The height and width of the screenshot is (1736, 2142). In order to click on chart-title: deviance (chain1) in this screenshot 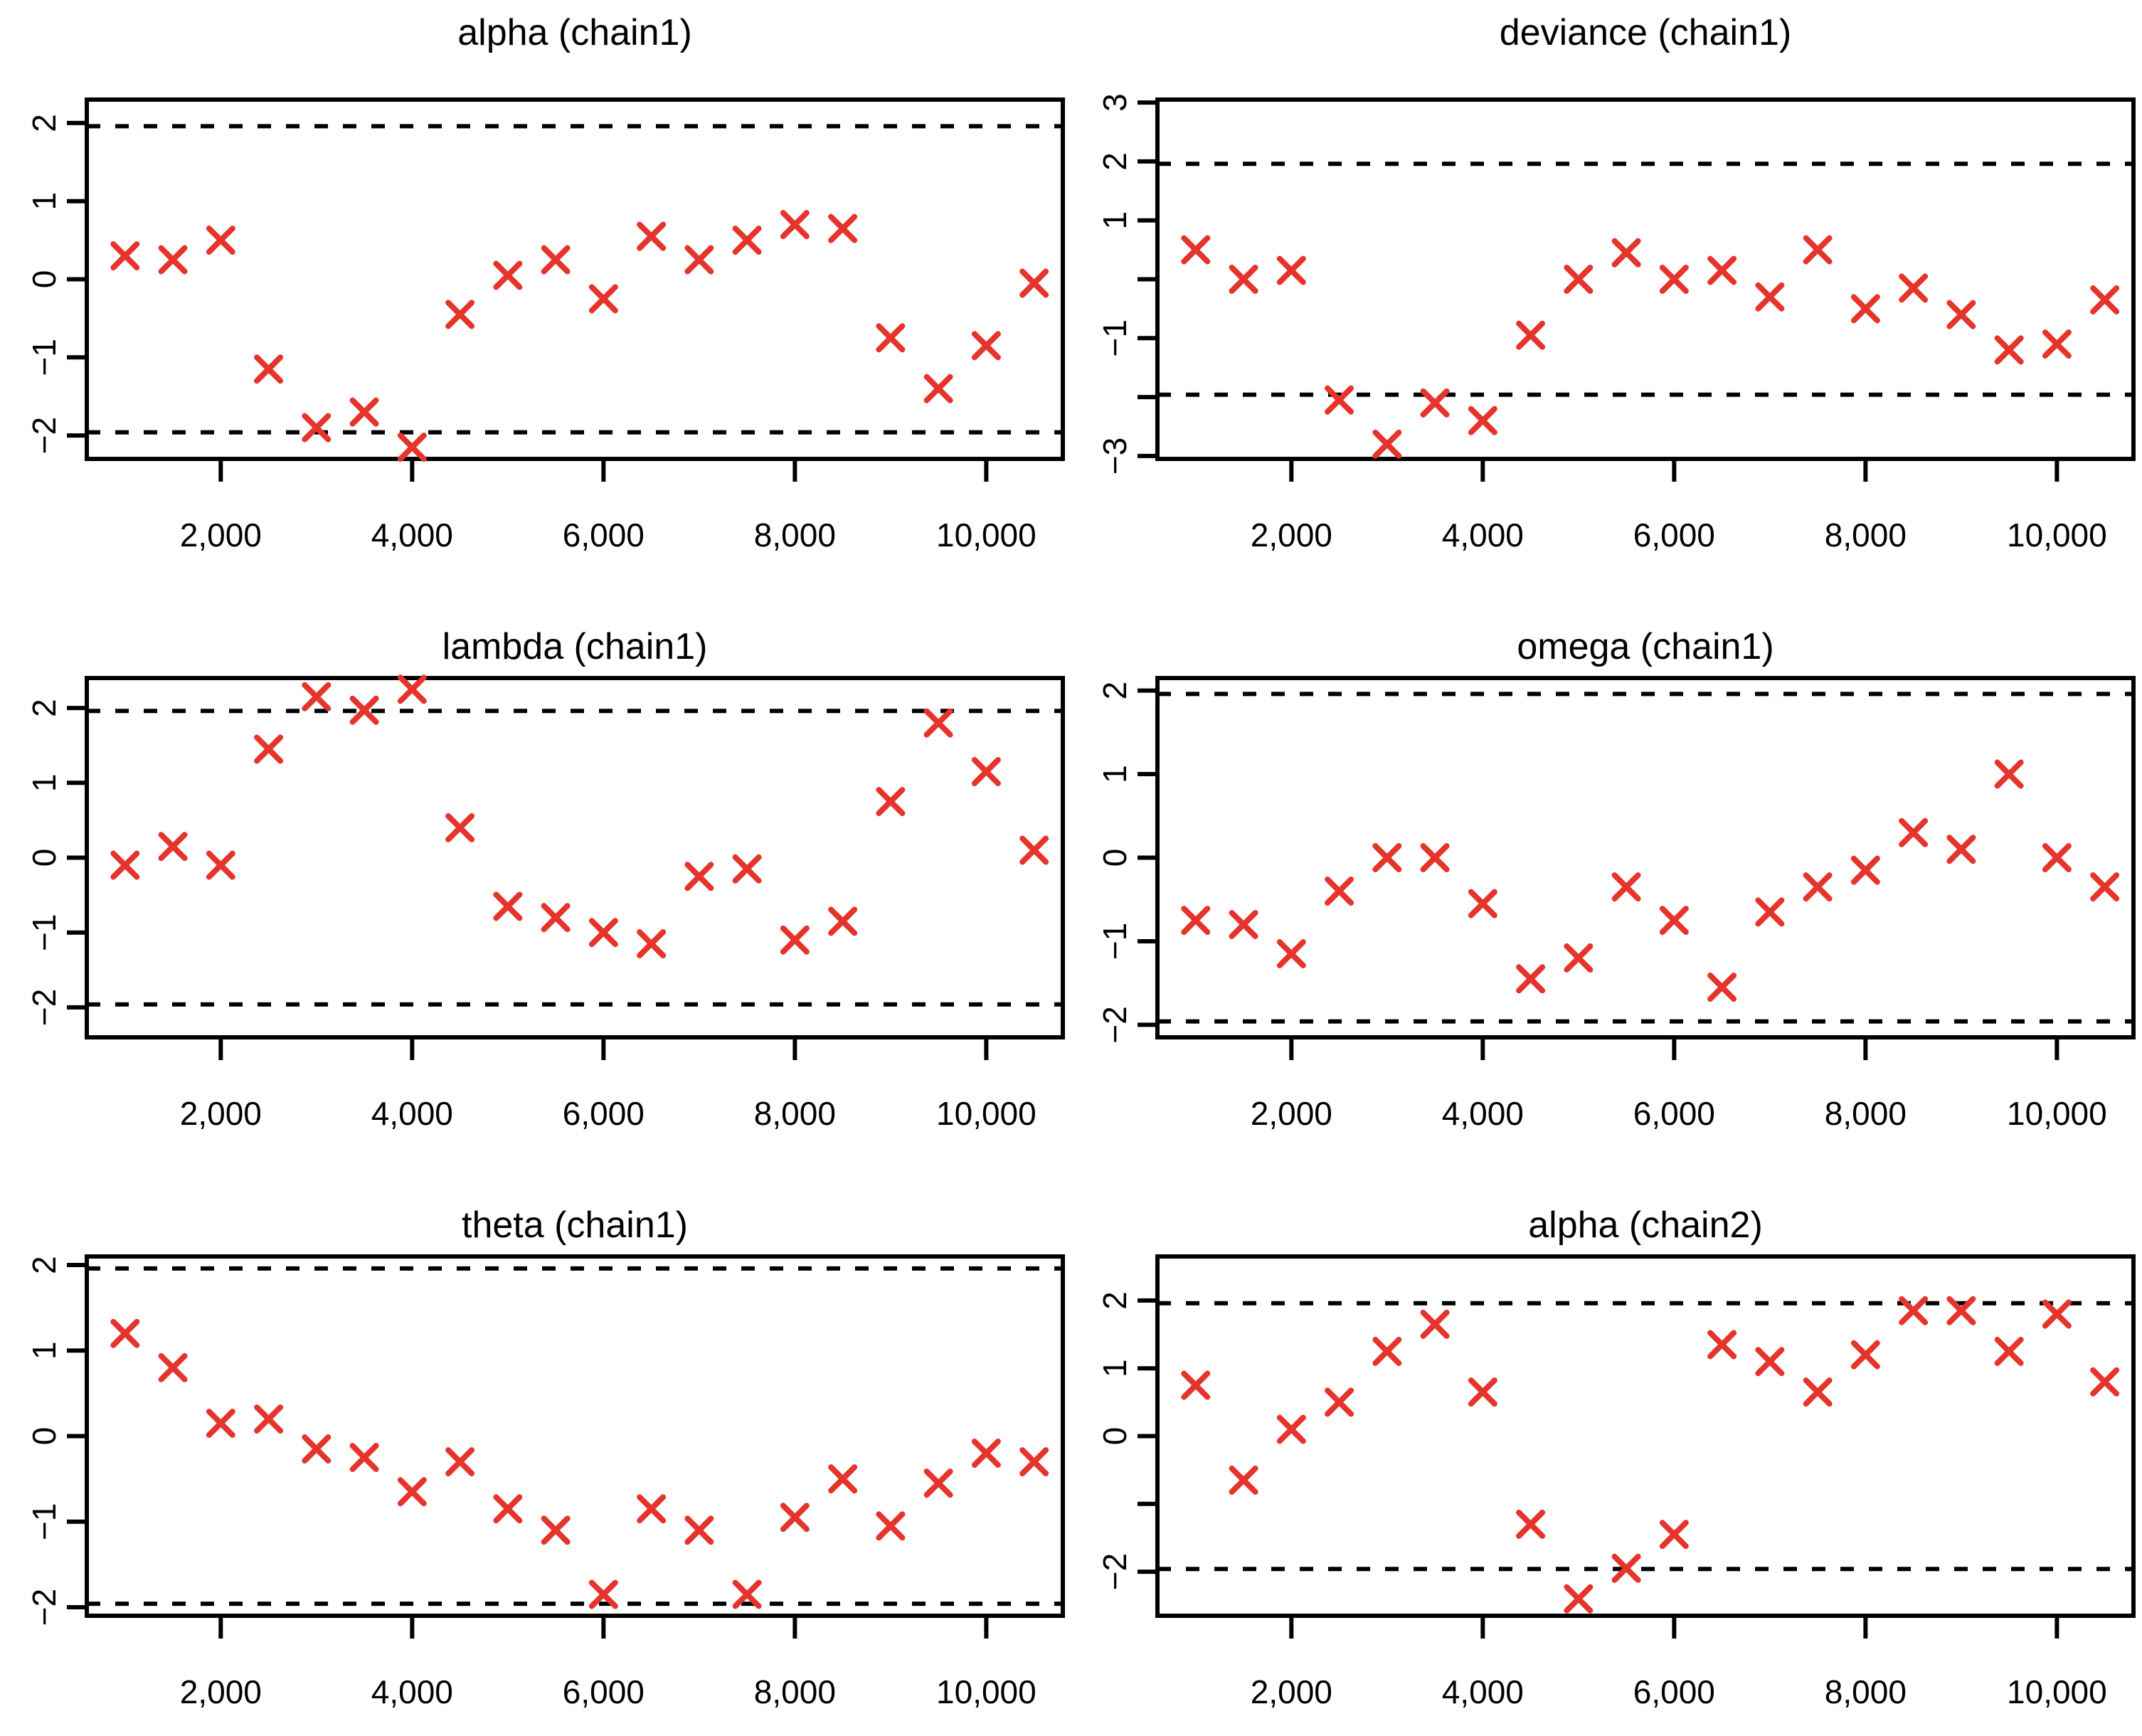, I will do `click(1645, 32)`.